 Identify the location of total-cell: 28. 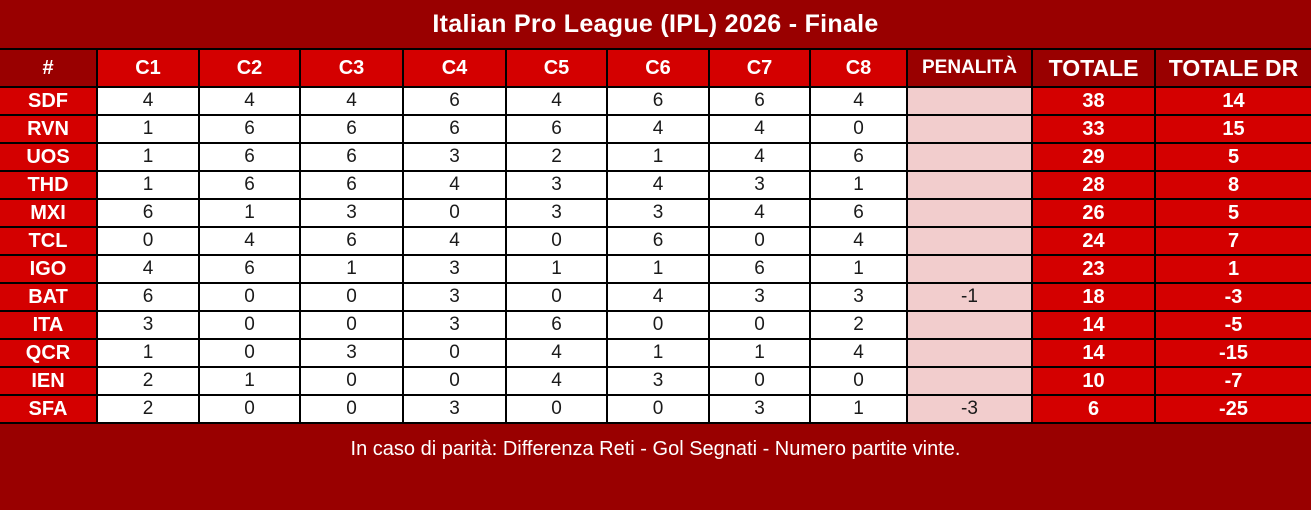
(1093, 185).